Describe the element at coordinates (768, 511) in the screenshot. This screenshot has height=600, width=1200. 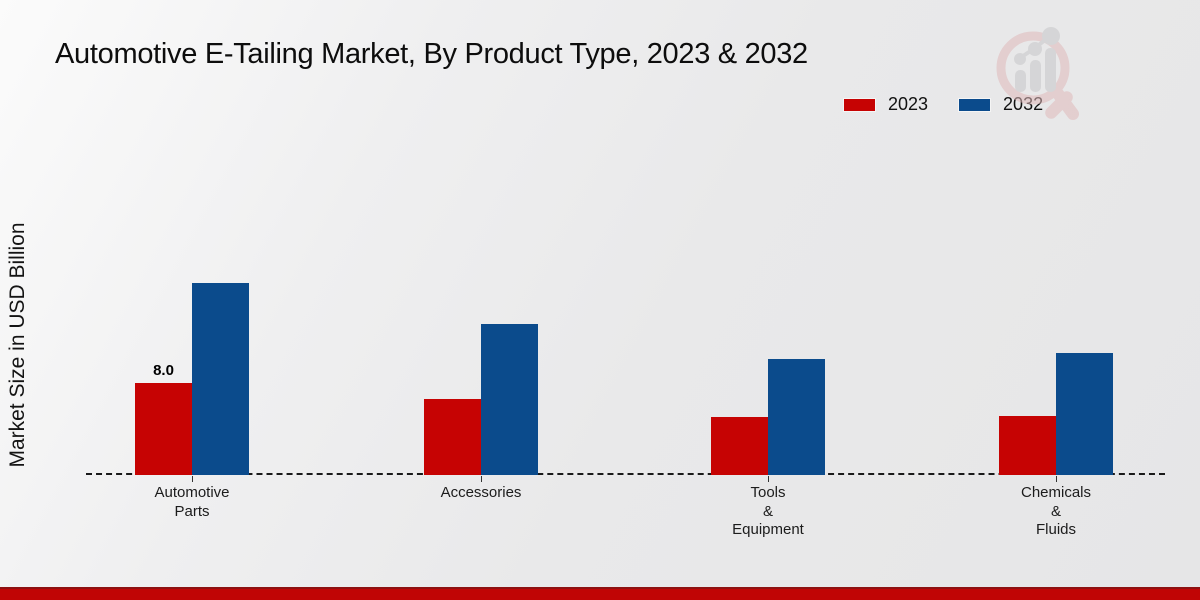
I see `category-label-tools-equipment: Tools & Equipment` at that location.